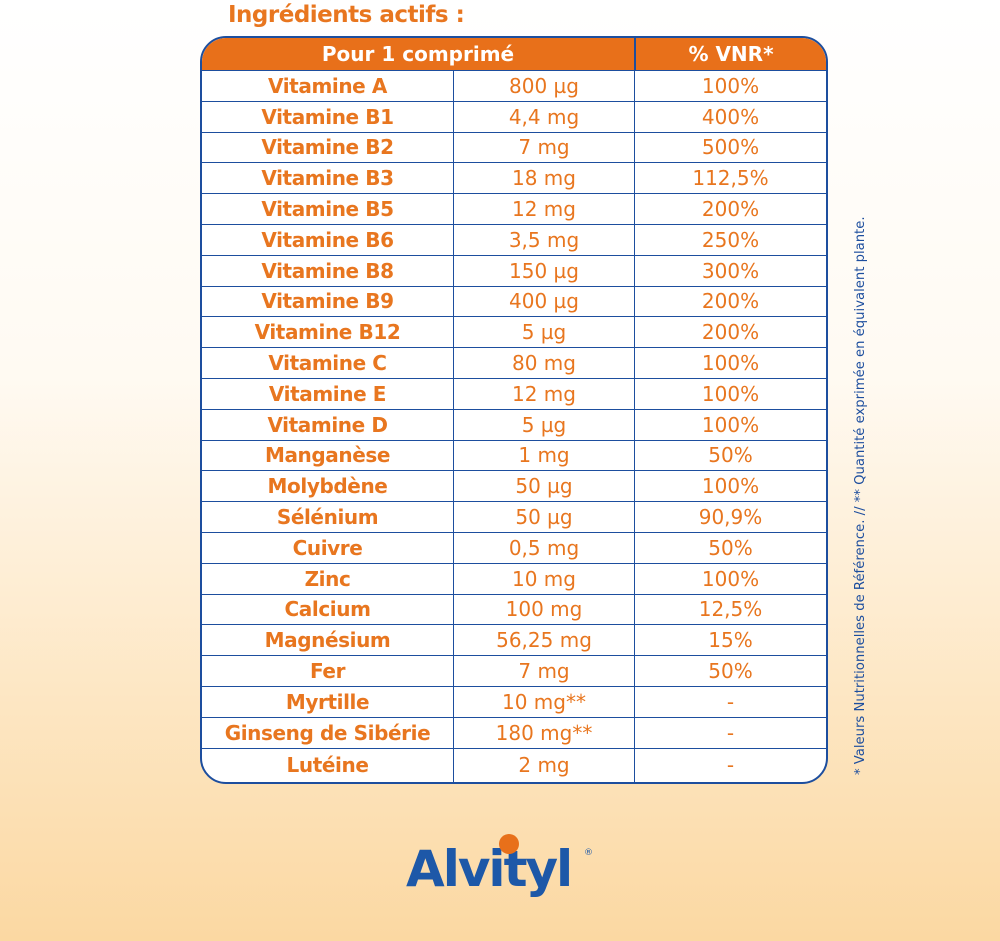  What do you see at coordinates (328, 517) in the screenshot?
I see `ingredient-name: Sélénium` at bounding box center [328, 517].